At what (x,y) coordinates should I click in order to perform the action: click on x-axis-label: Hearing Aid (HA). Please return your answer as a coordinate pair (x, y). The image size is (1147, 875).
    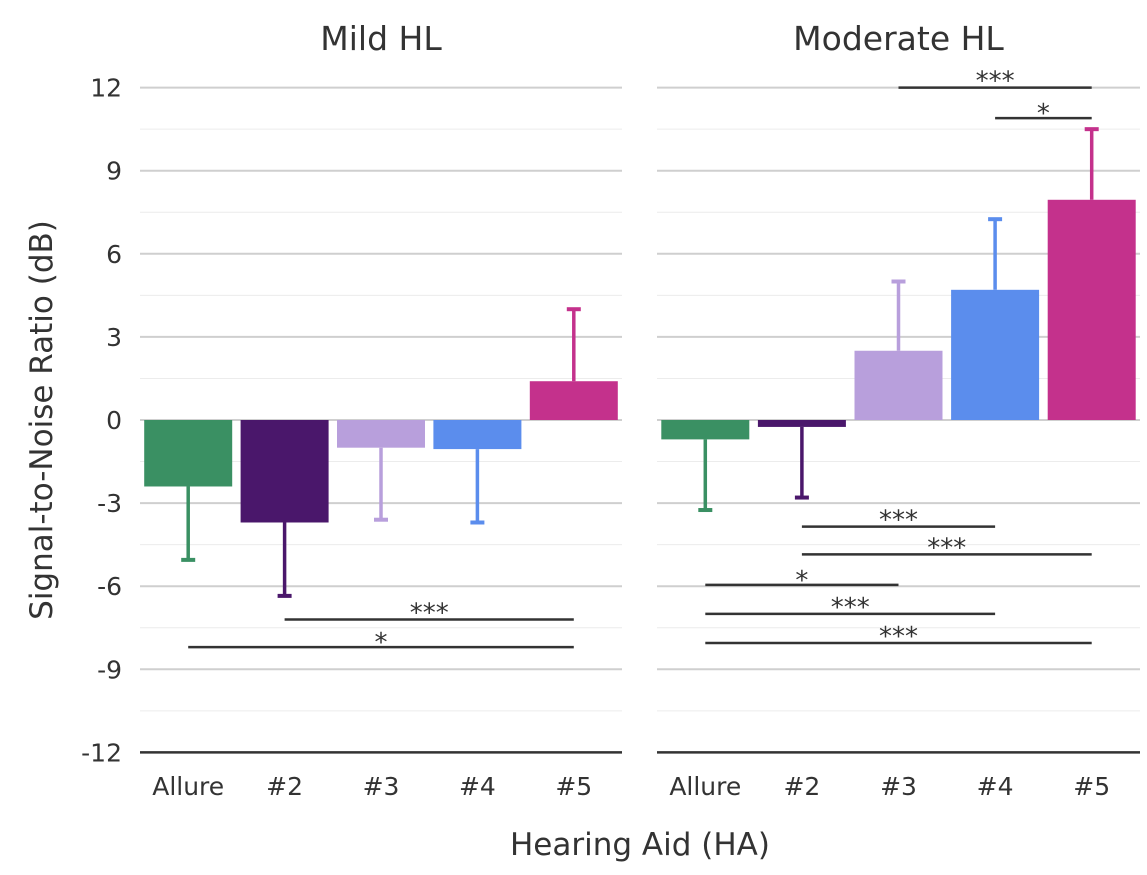
    Looking at the image, I should click on (640, 845).